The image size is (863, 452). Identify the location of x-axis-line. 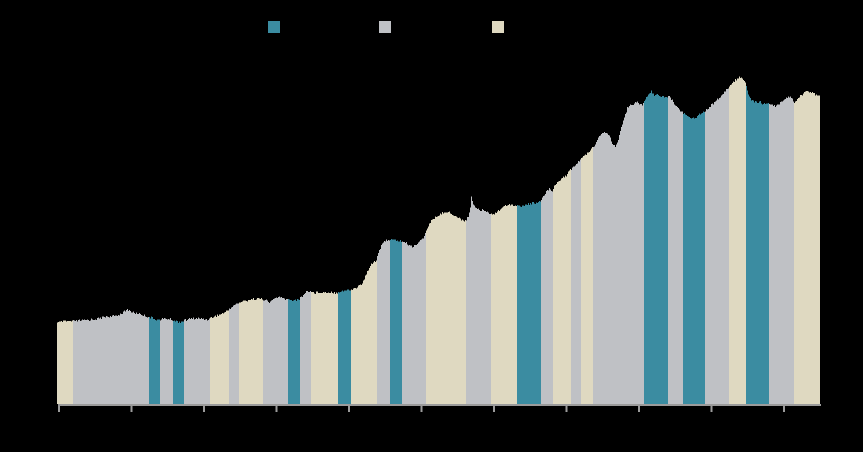
(439, 405).